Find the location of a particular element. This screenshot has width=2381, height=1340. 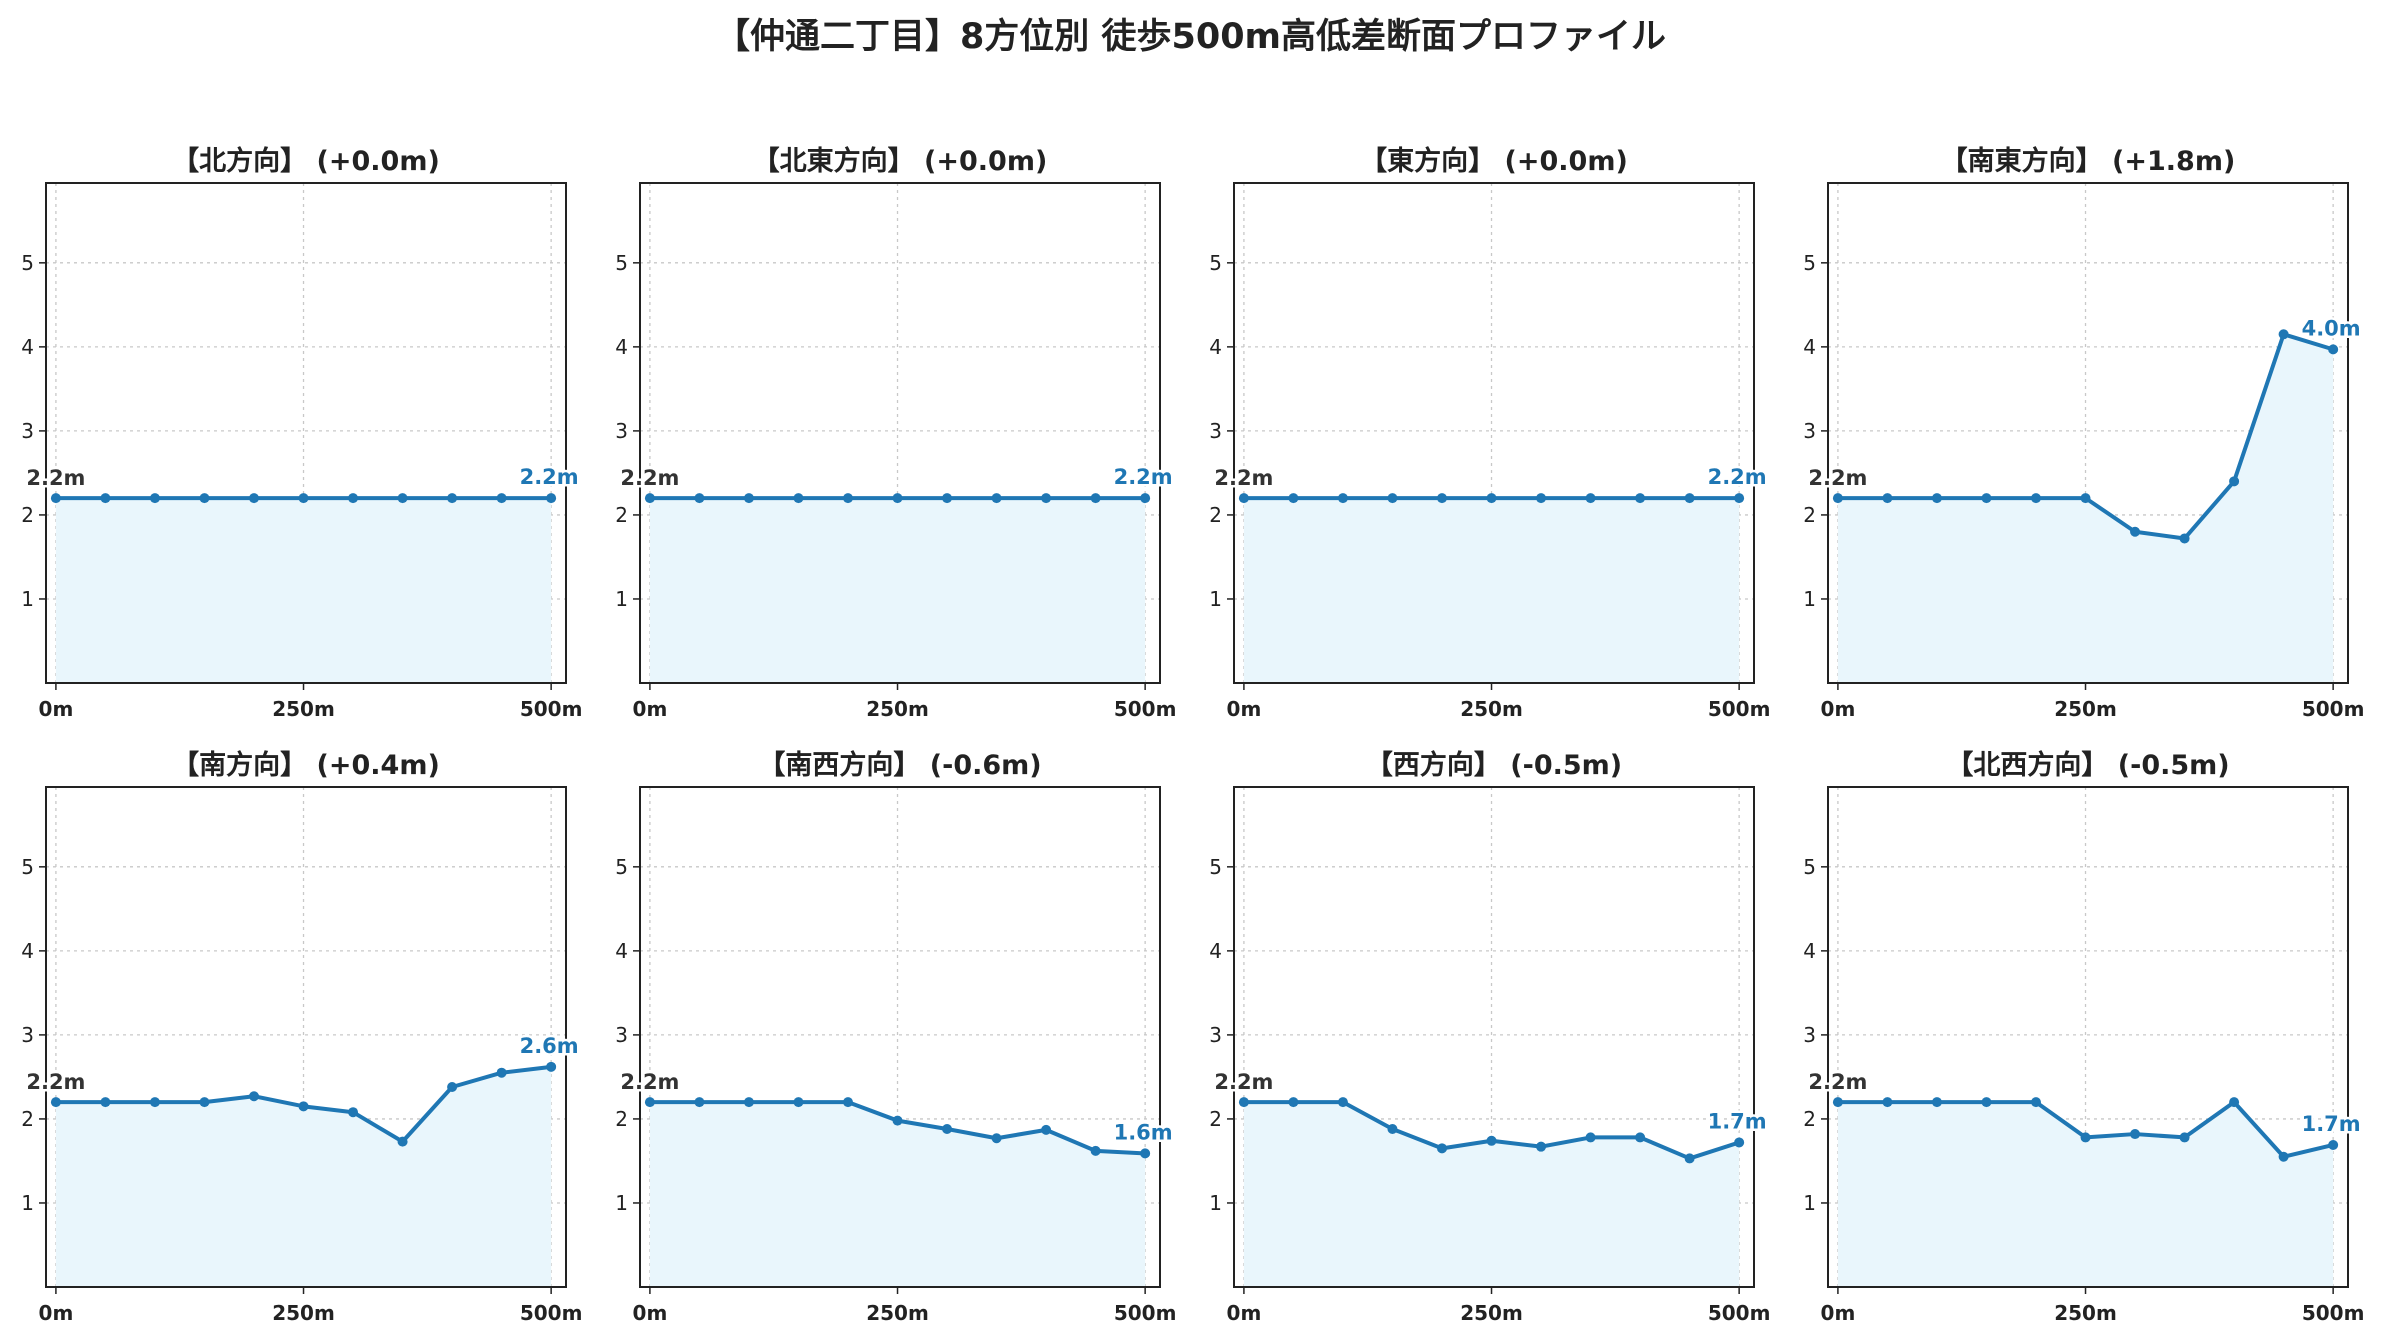

main-title: 【仲通二丁目】8方位別 徒歩500m高低差断面プロファイル is located at coordinates (1190, 37).